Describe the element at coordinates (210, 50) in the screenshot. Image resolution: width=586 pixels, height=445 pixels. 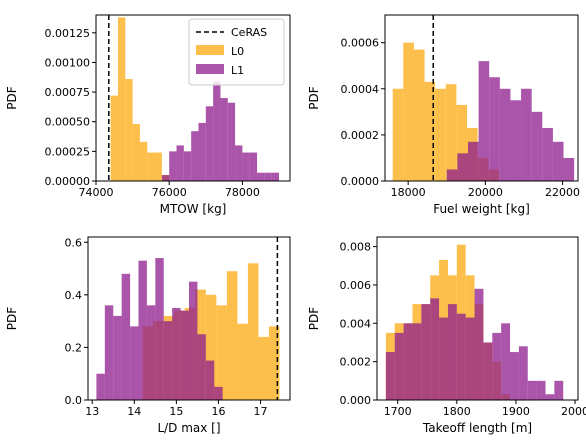
I see `legend-l0-swatch` at that location.